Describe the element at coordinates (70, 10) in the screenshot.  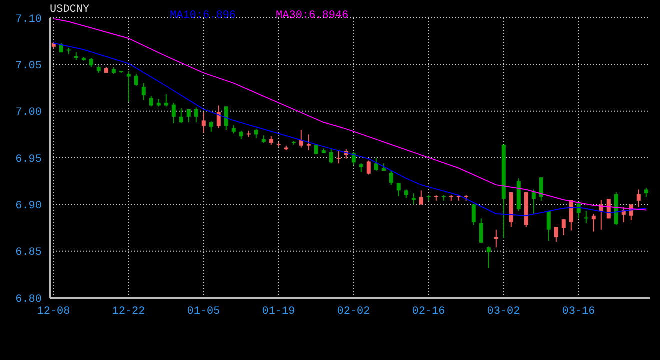
I see `chart-title: USDCNY` at that location.